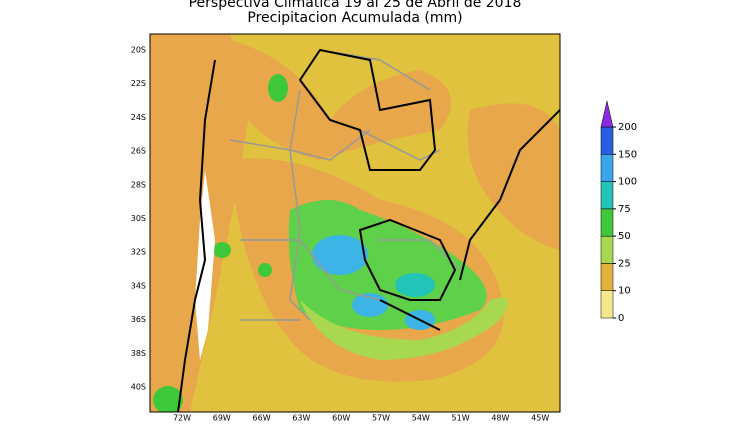  Describe the element at coordinates (627, 182) in the screenshot. I see `colorbar-label: 100` at that location.